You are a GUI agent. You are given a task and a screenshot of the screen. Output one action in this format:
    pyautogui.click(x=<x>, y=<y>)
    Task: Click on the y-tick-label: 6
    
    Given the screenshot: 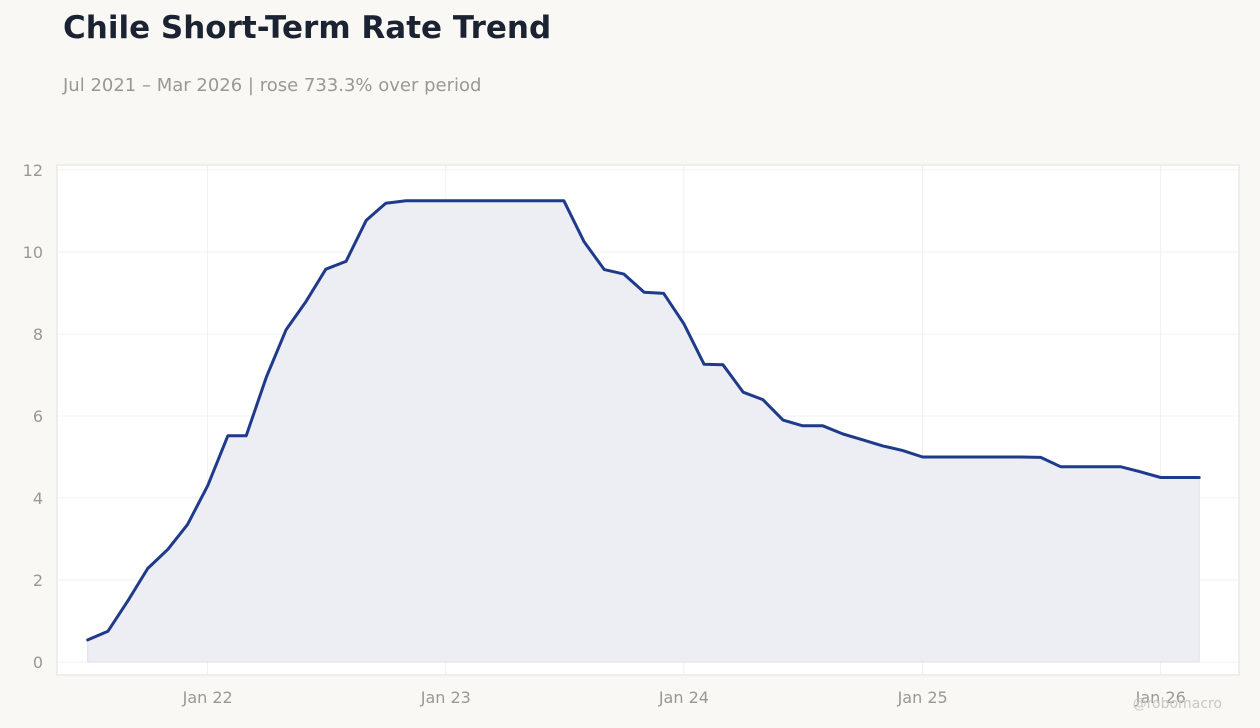 What is the action you would take?
    pyautogui.click(x=38, y=416)
    